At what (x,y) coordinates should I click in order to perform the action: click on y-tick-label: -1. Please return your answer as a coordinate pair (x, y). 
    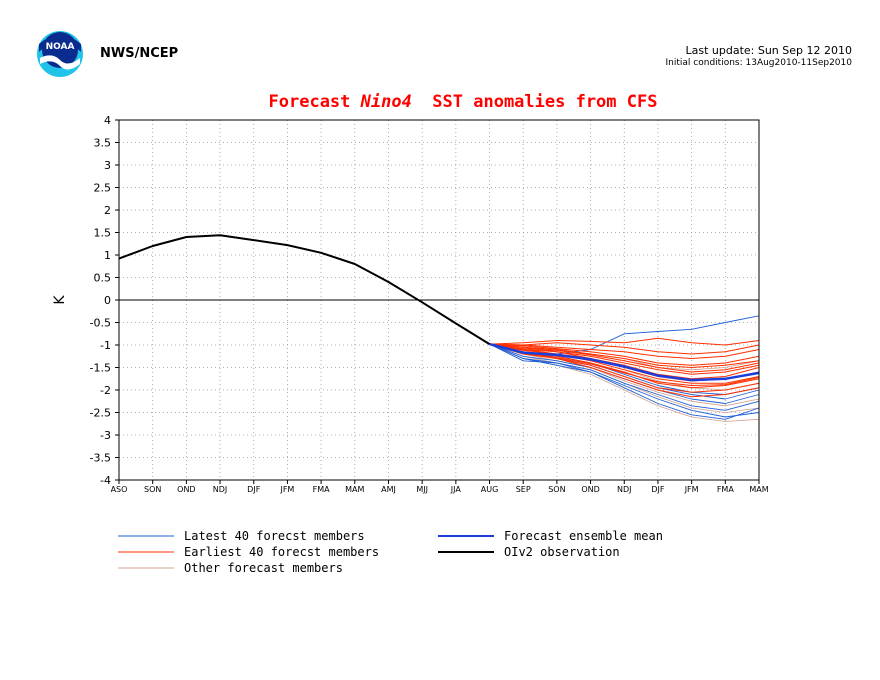
    Looking at the image, I should click on (105, 345).